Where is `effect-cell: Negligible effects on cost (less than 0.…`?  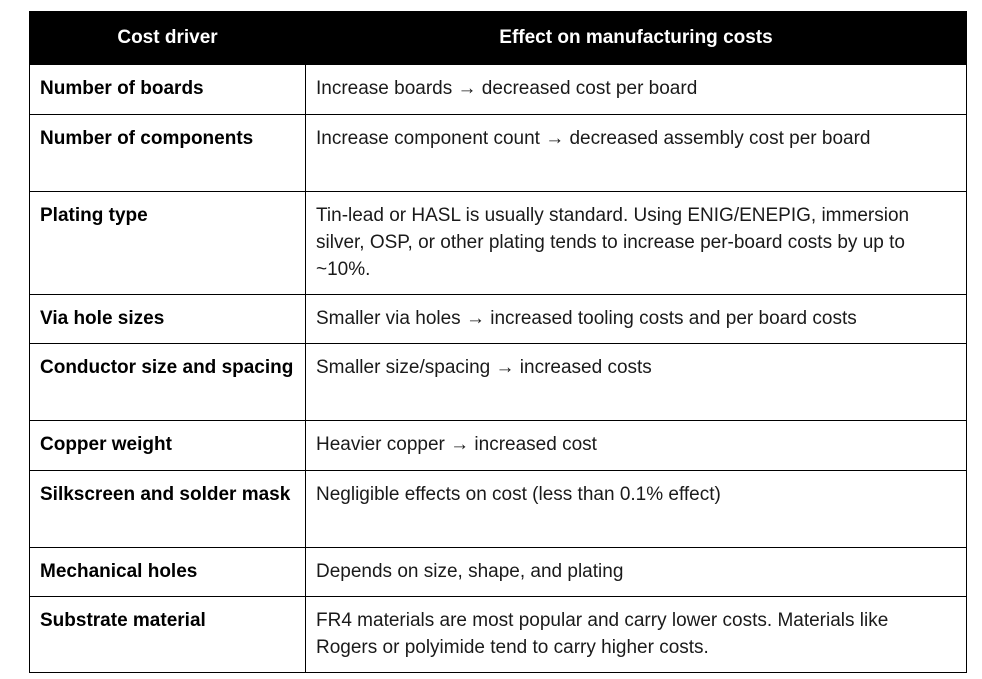
effect-cell: Negligible effects on cost (less than 0.… is located at coordinates (636, 509).